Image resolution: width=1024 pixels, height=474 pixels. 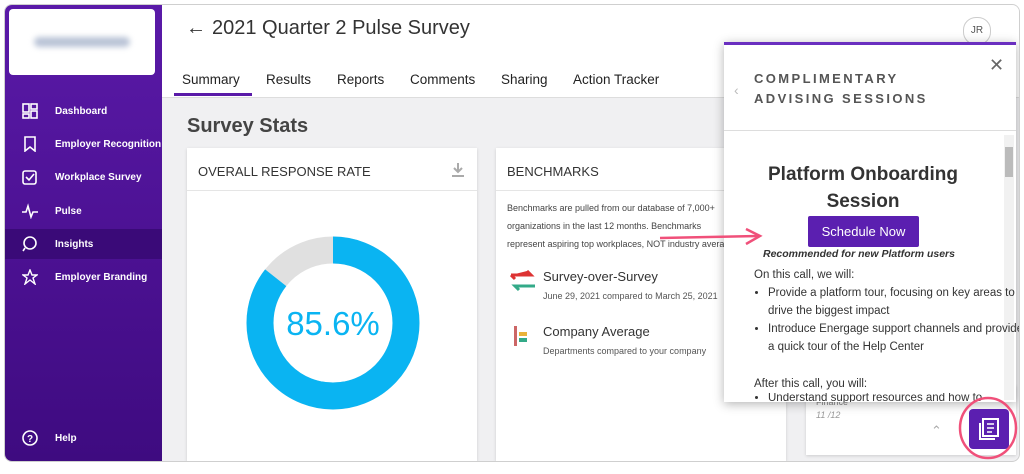 I want to click on survey-icon, so click(x=522, y=281).